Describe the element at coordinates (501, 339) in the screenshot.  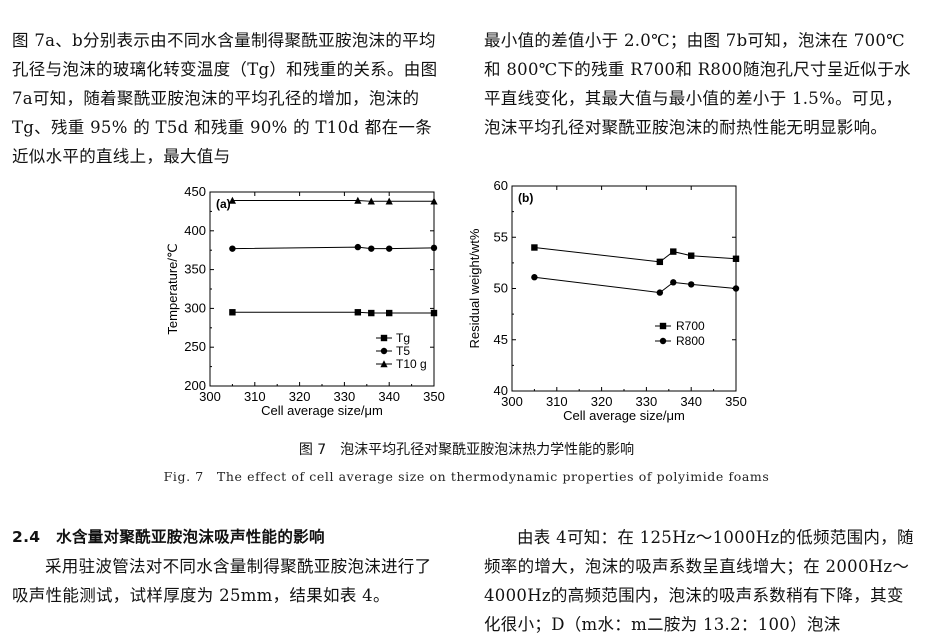
I see `y-tick-label: 45` at that location.